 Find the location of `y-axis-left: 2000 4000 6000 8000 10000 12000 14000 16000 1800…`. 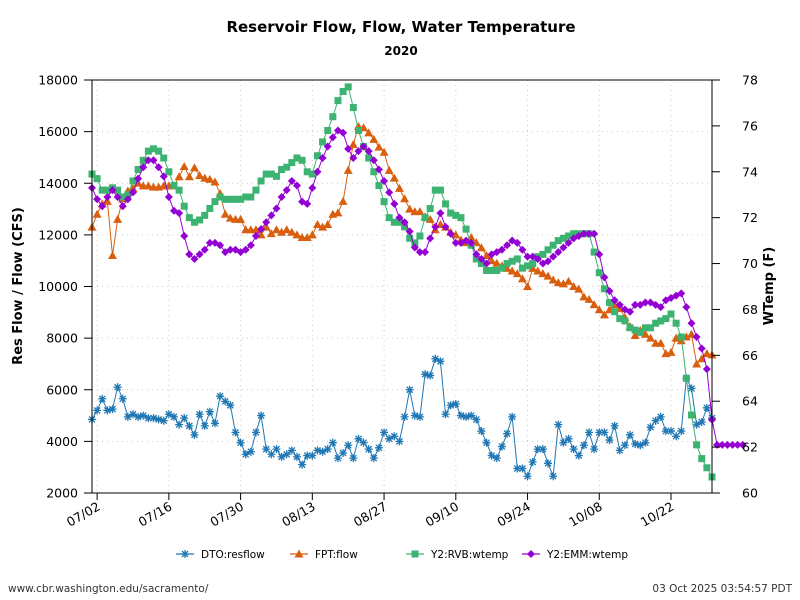

y-axis-left: 2000 4000 6000 8000 10000 12000 14000 16000 1800… is located at coordinates (65, 287).